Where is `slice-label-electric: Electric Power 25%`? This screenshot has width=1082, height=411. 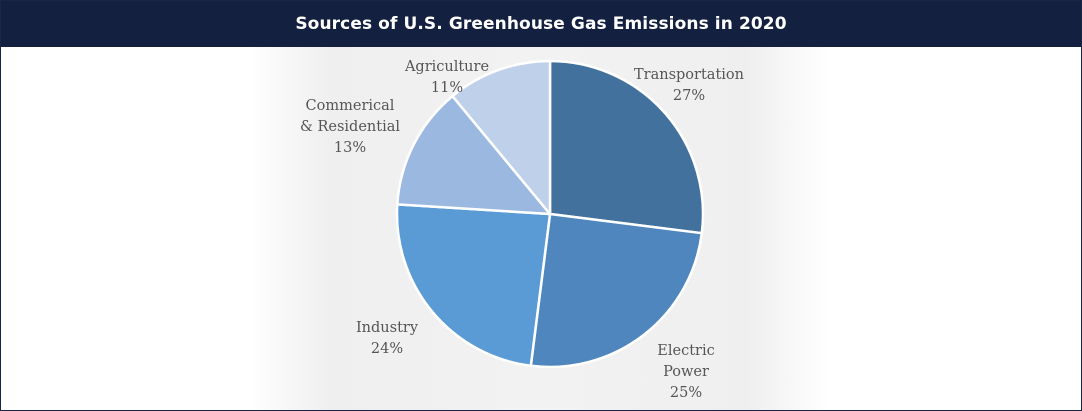 slice-label-electric: Electric Power 25% is located at coordinates (685, 372).